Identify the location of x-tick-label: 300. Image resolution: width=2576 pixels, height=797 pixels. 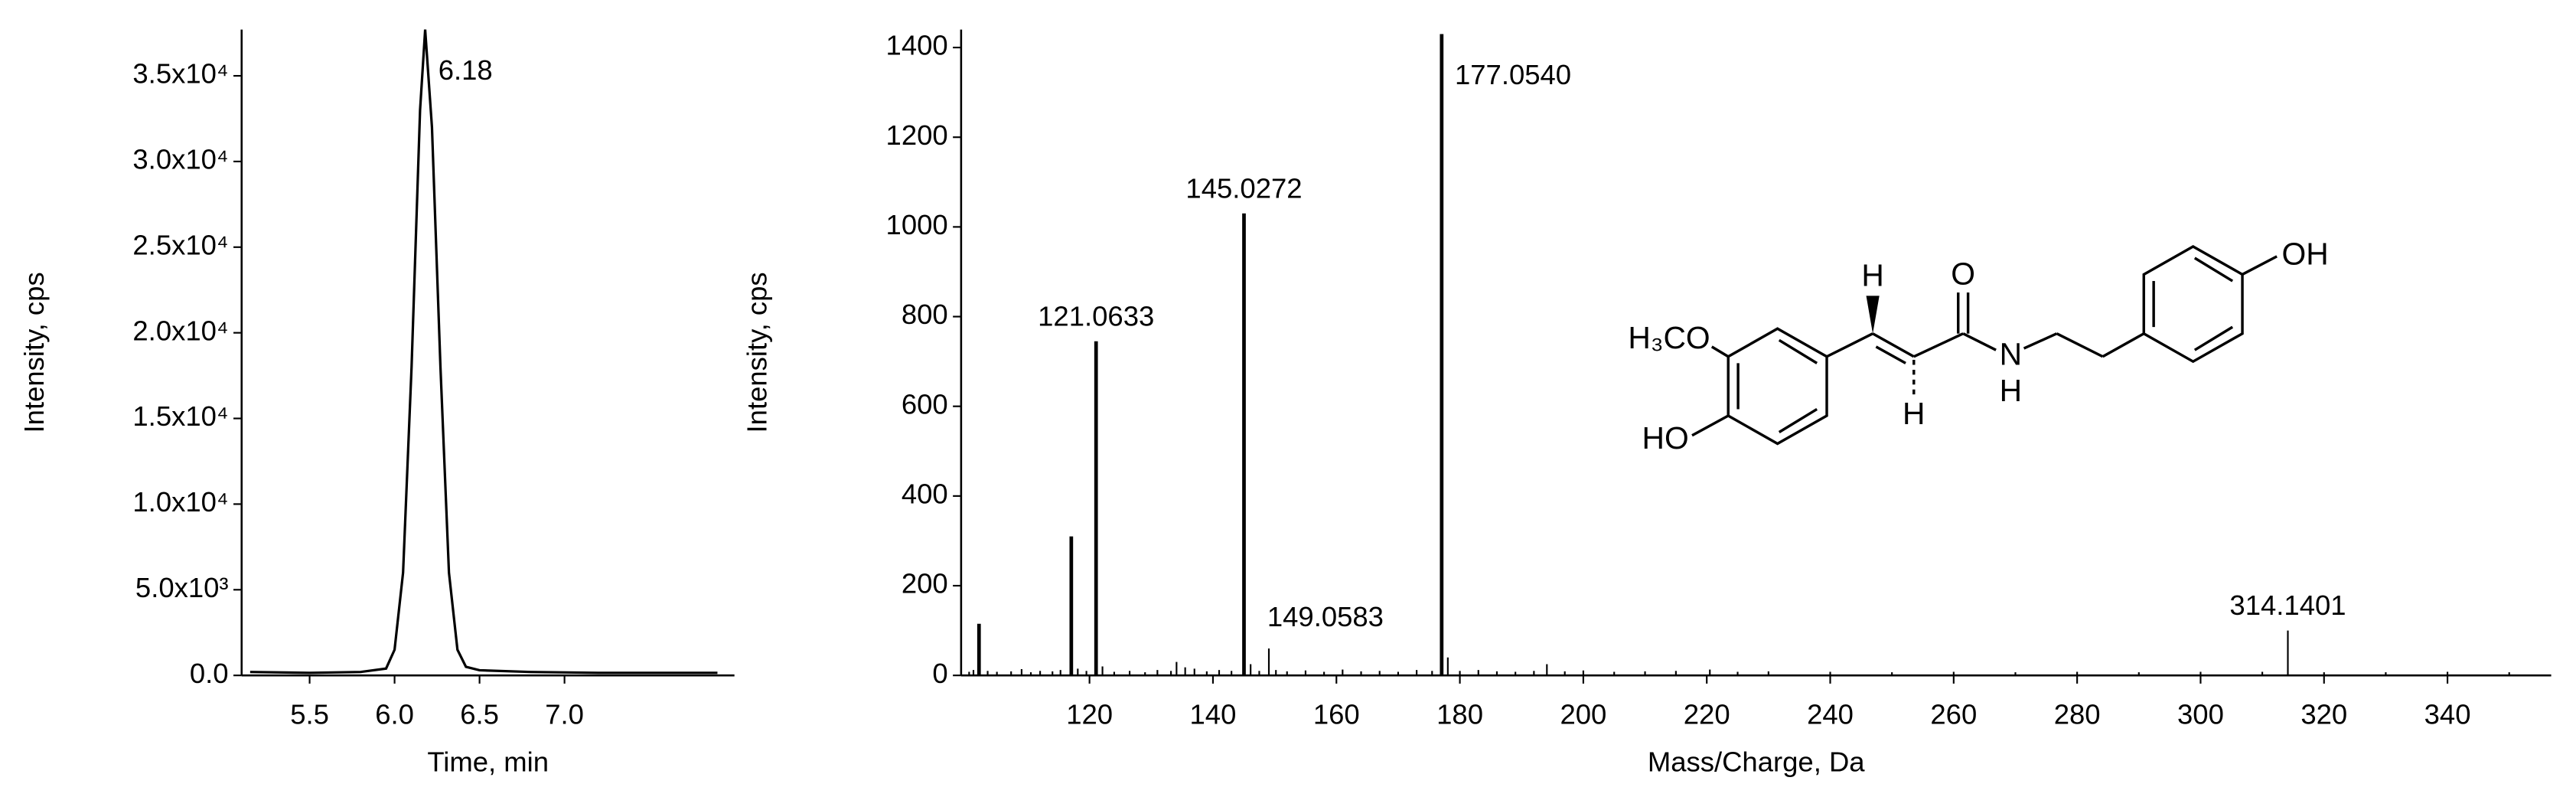
(2200, 714).